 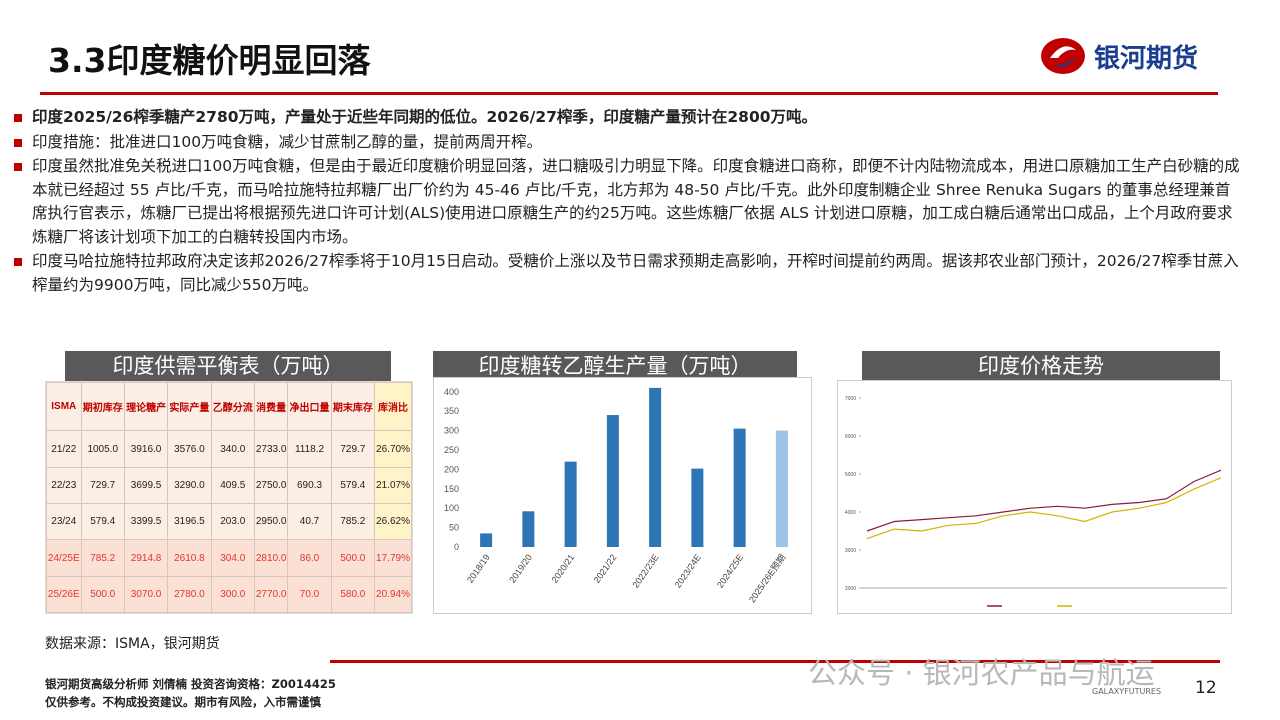 I want to click on line-chart: 2000 3000 4000 5000 6000 7000, so click(x=1034, y=497).